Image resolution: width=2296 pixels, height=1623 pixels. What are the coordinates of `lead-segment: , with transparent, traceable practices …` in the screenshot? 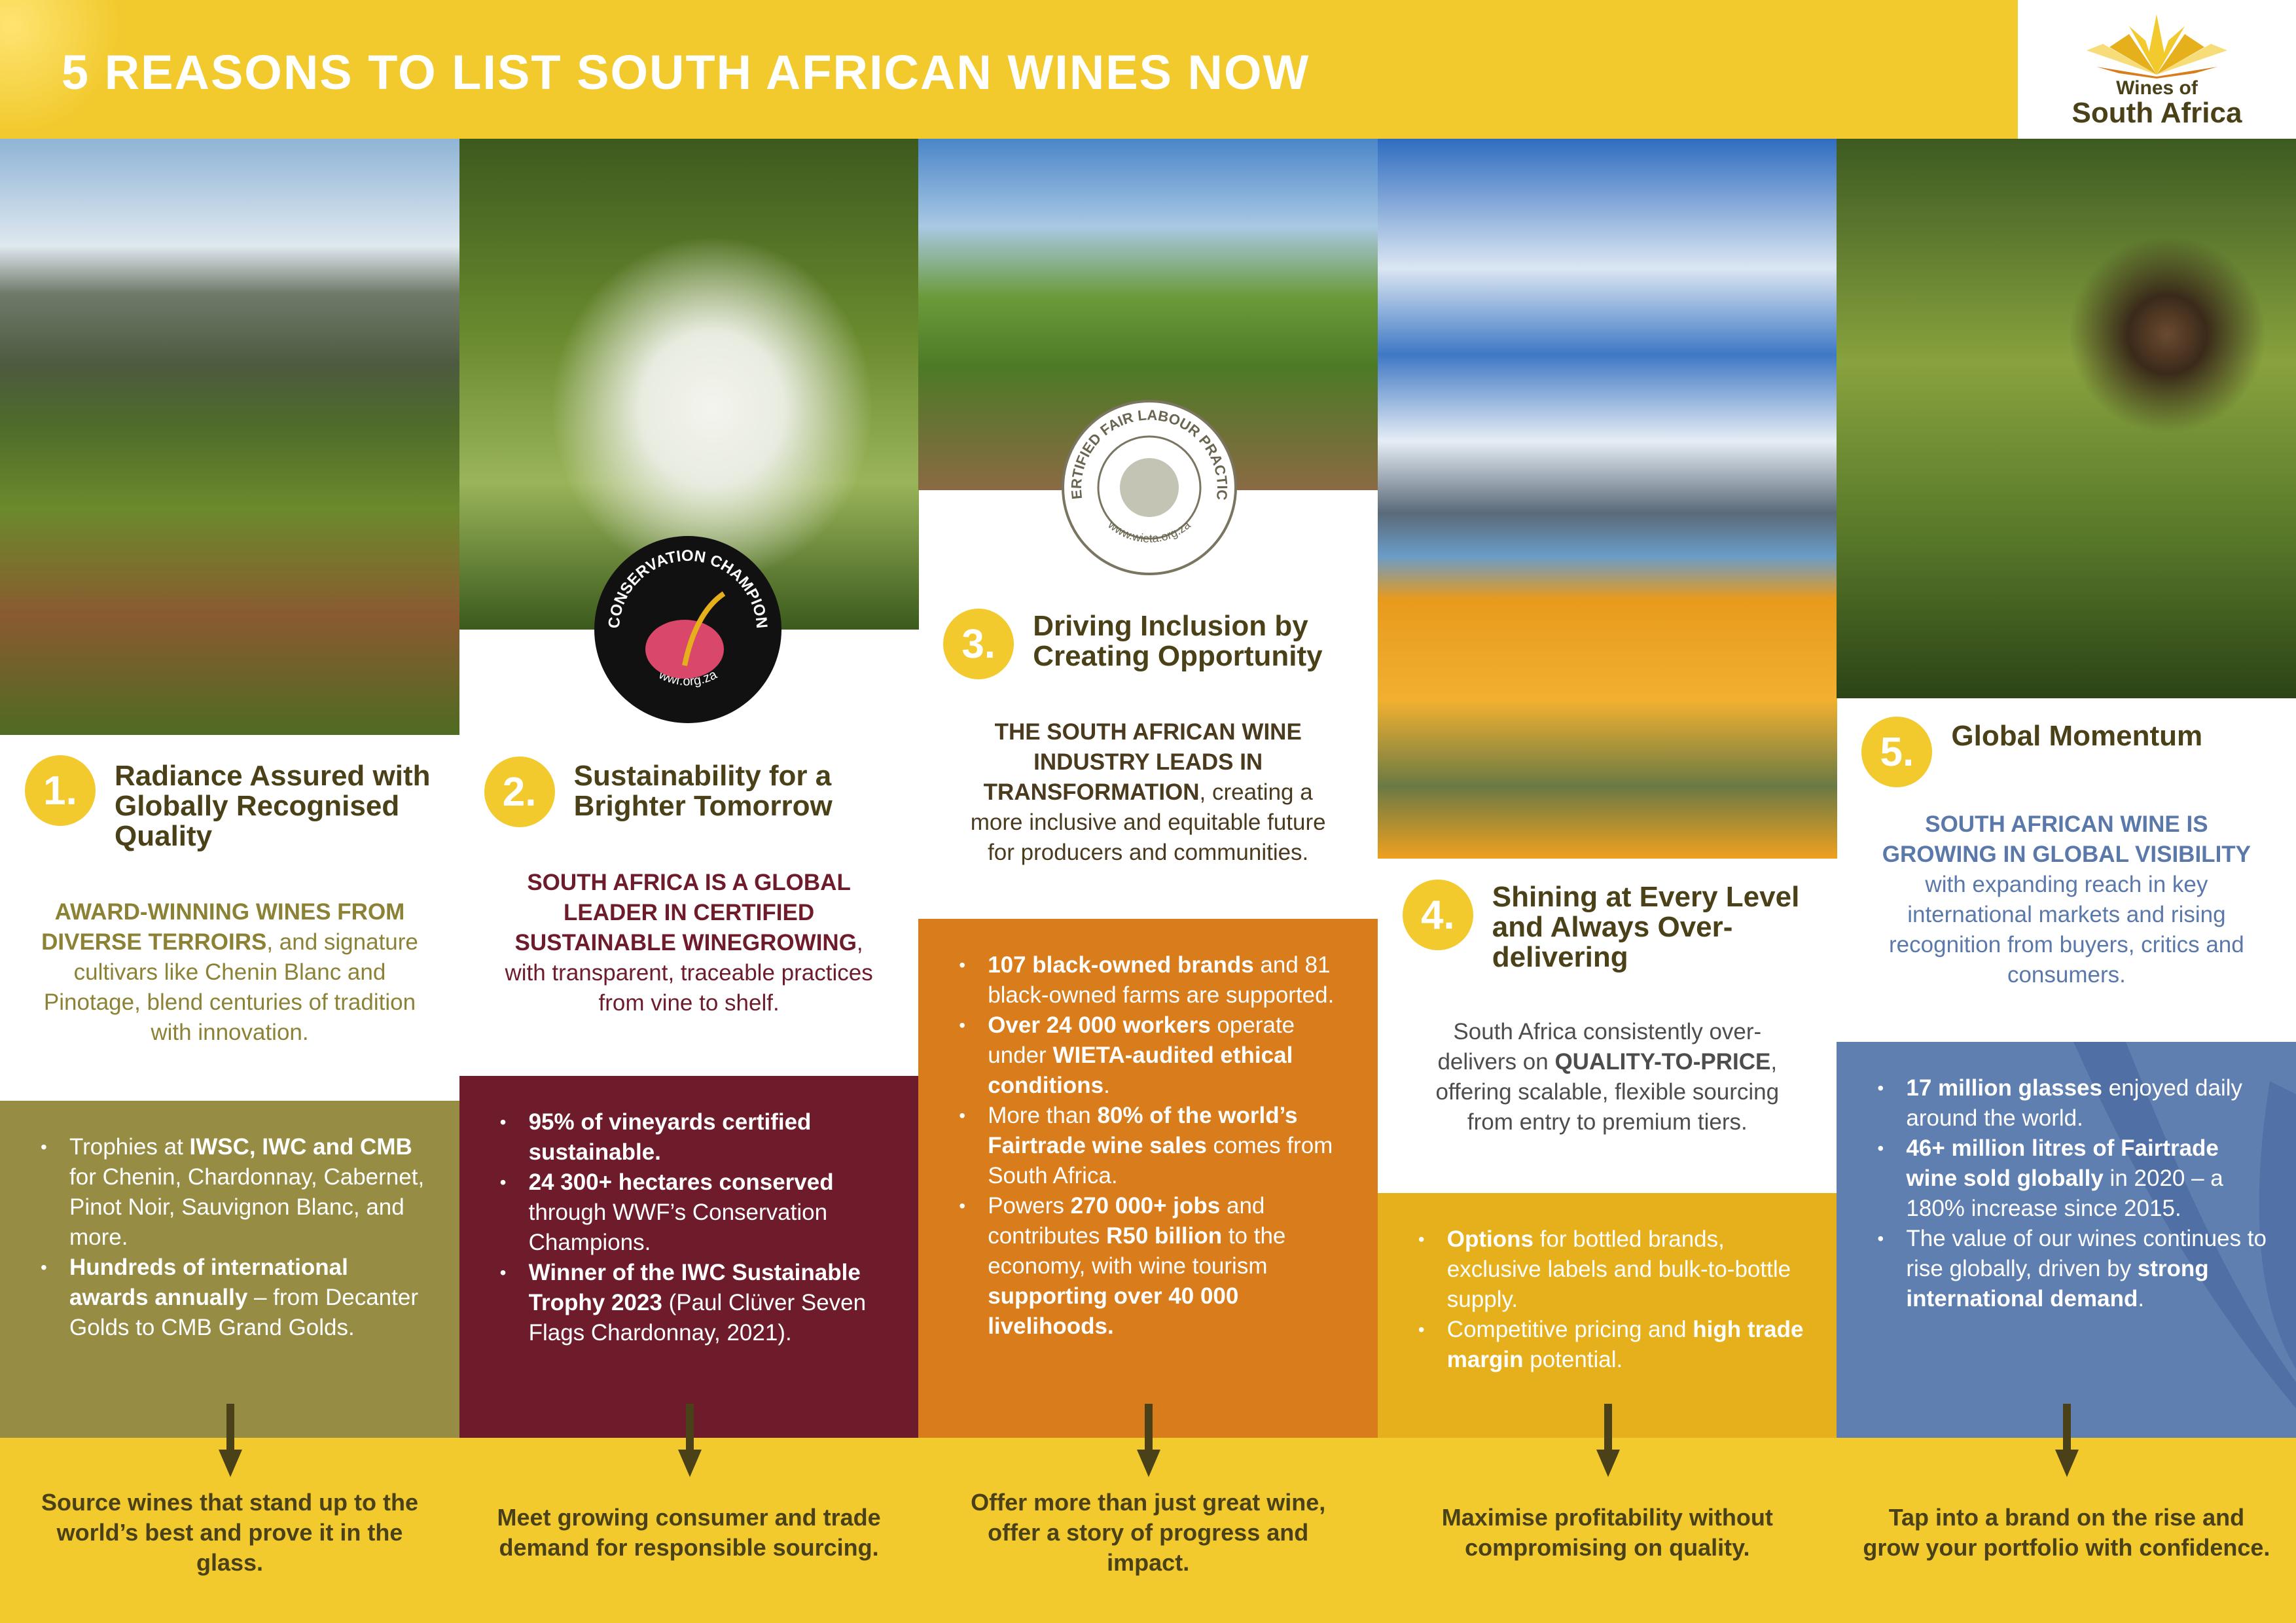 It's located at (689, 973).